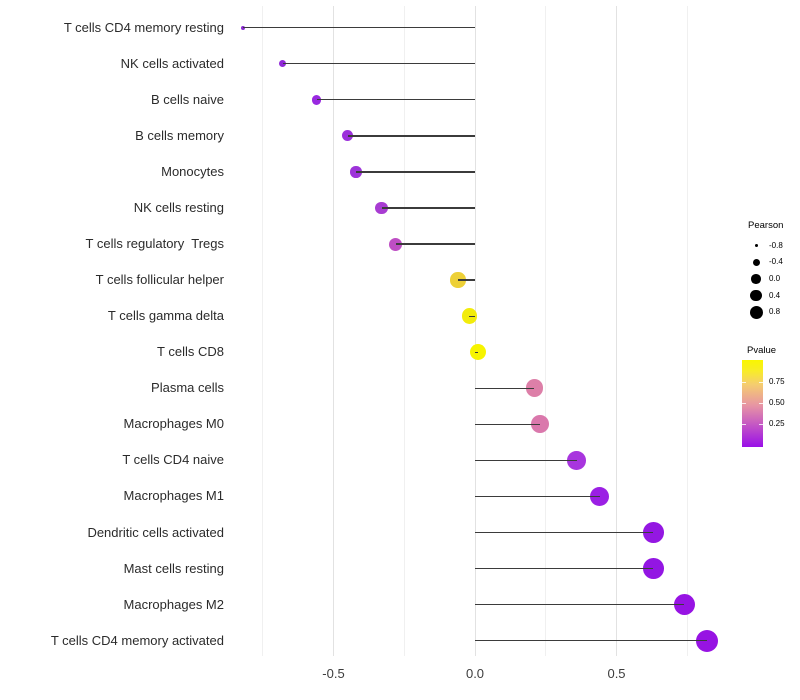 The width and height of the screenshot is (800, 700). What do you see at coordinates (173, 424) in the screenshot?
I see `y-axis-label: Macrophages M0` at bounding box center [173, 424].